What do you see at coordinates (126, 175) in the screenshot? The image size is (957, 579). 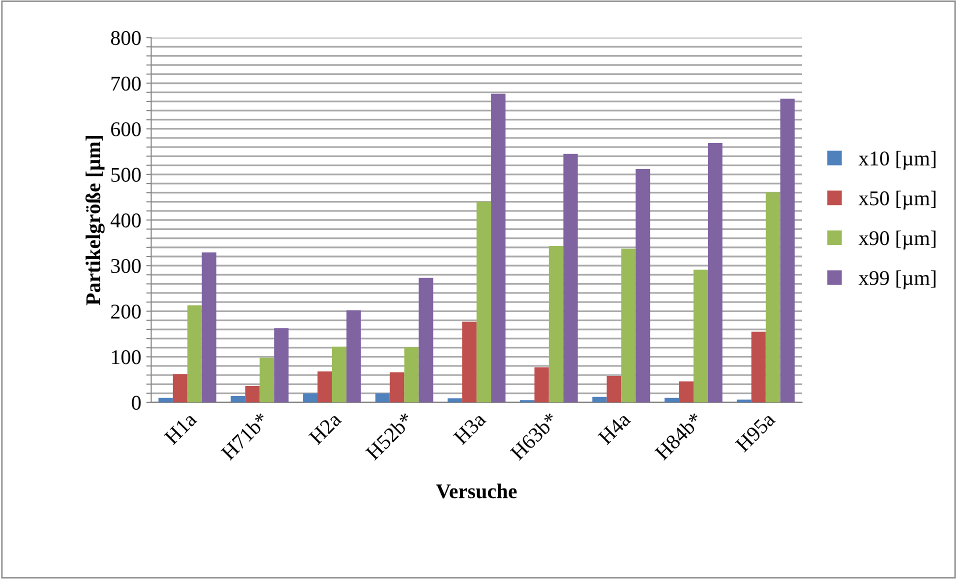 I see `y-tick-label: 500` at bounding box center [126, 175].